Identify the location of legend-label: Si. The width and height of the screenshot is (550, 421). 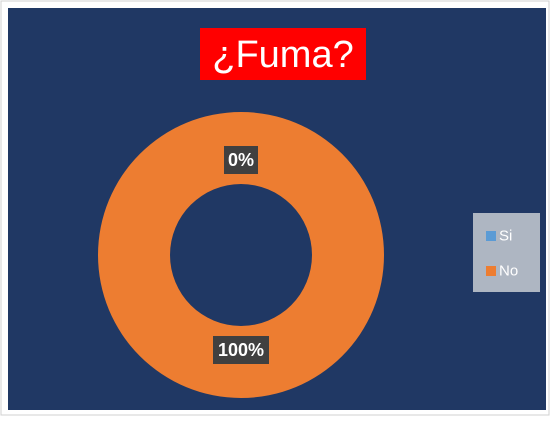
(505, 236).